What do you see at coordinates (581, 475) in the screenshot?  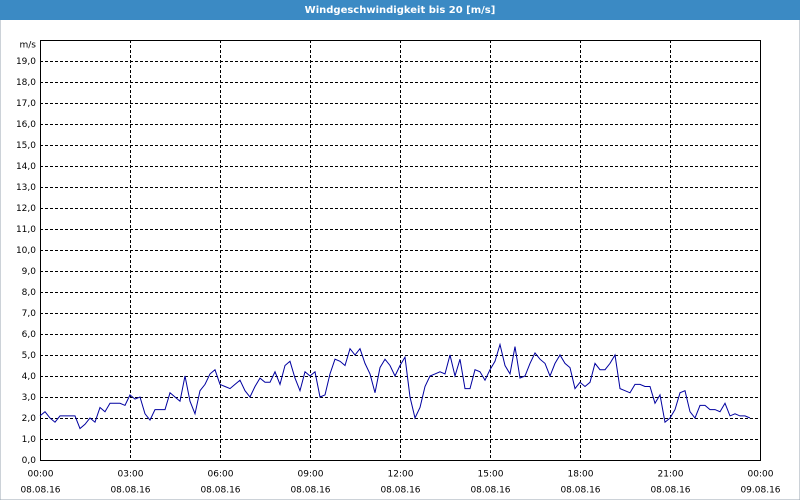 I see `x-tick-label: 18:00` at bounding box center [581, 475].